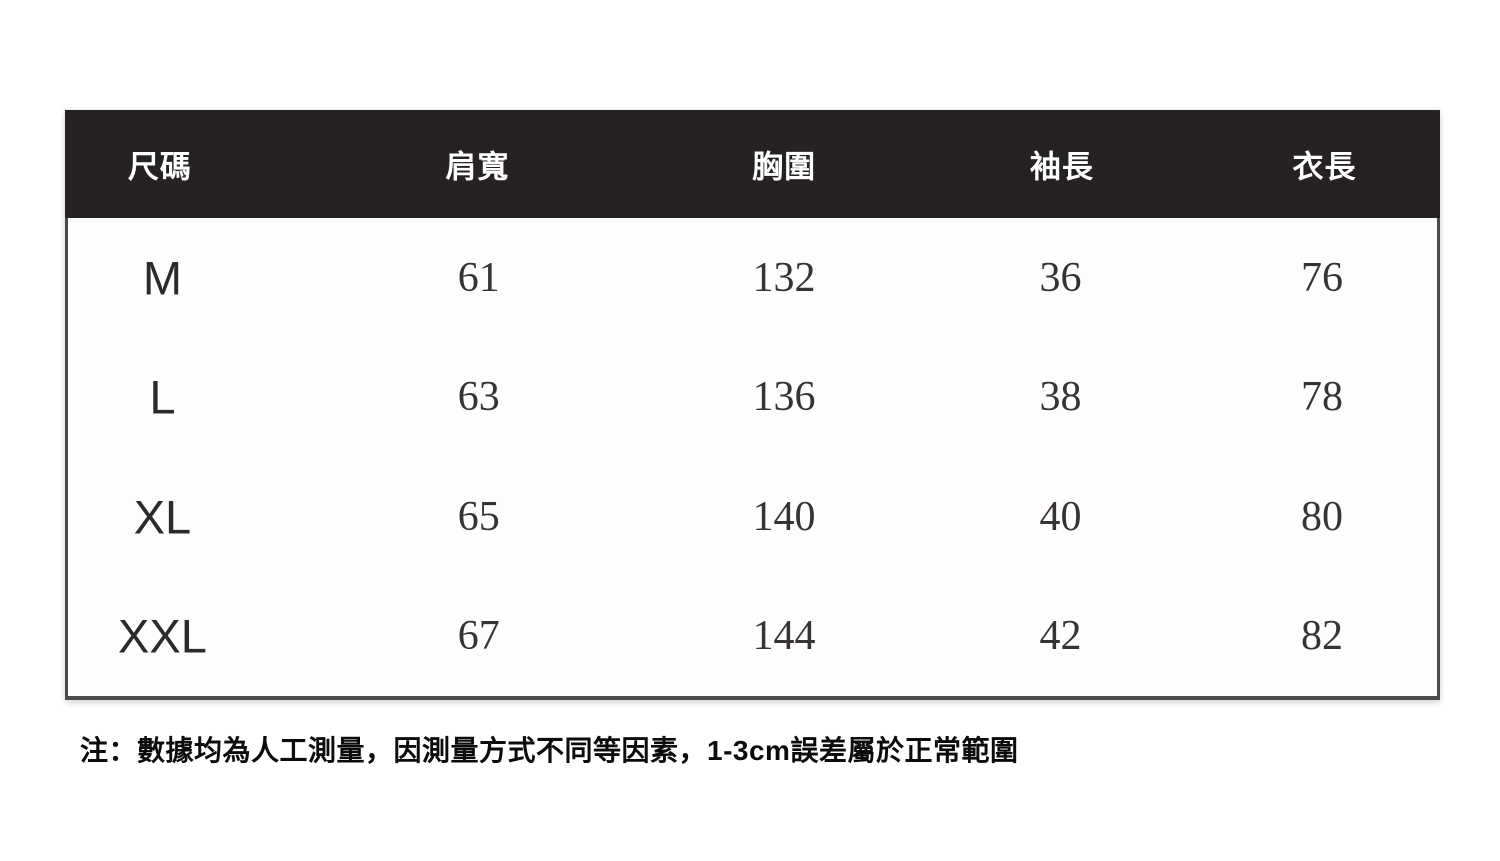 This screenshot has height=861, width=1500. Describe the element at coordinates (1322, 277) in the screenshot. I see `measurement-value: 76` at that location.